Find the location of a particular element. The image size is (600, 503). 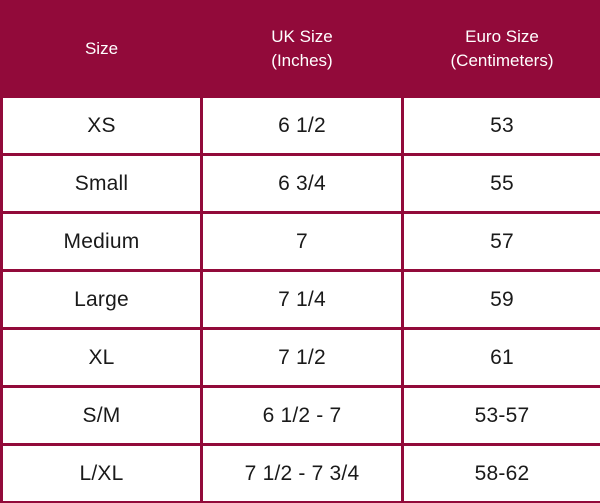

cell-uk-size: 7 1/2 is located at coordinates (302, 357).